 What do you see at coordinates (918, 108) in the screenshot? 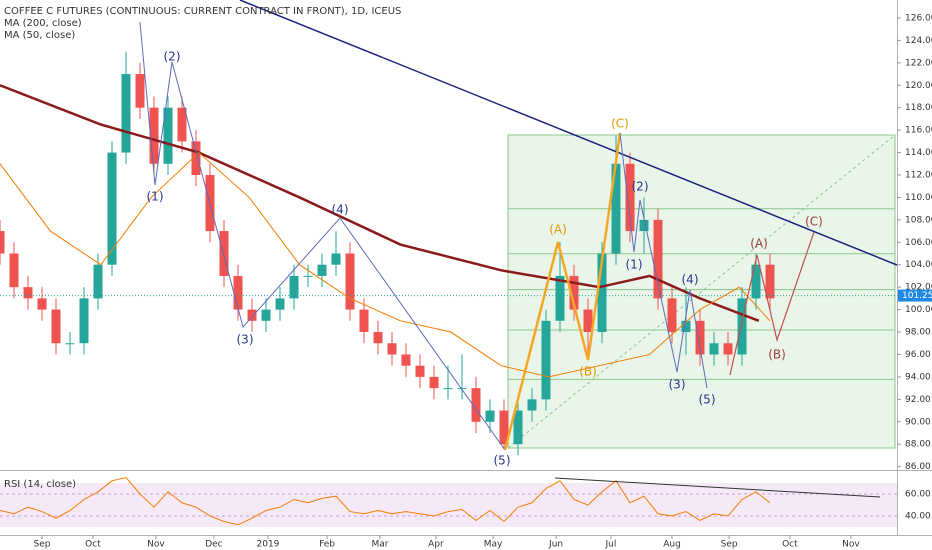
I see `y-tick-label: 118.00` at bounding box center [918, 108].